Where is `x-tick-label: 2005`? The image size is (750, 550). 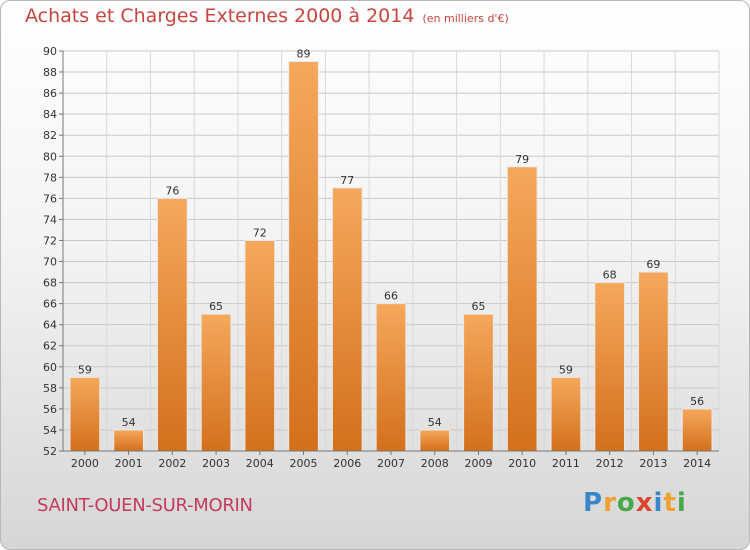 x-tick-label: 2005 is located at coordinates (304, 463).